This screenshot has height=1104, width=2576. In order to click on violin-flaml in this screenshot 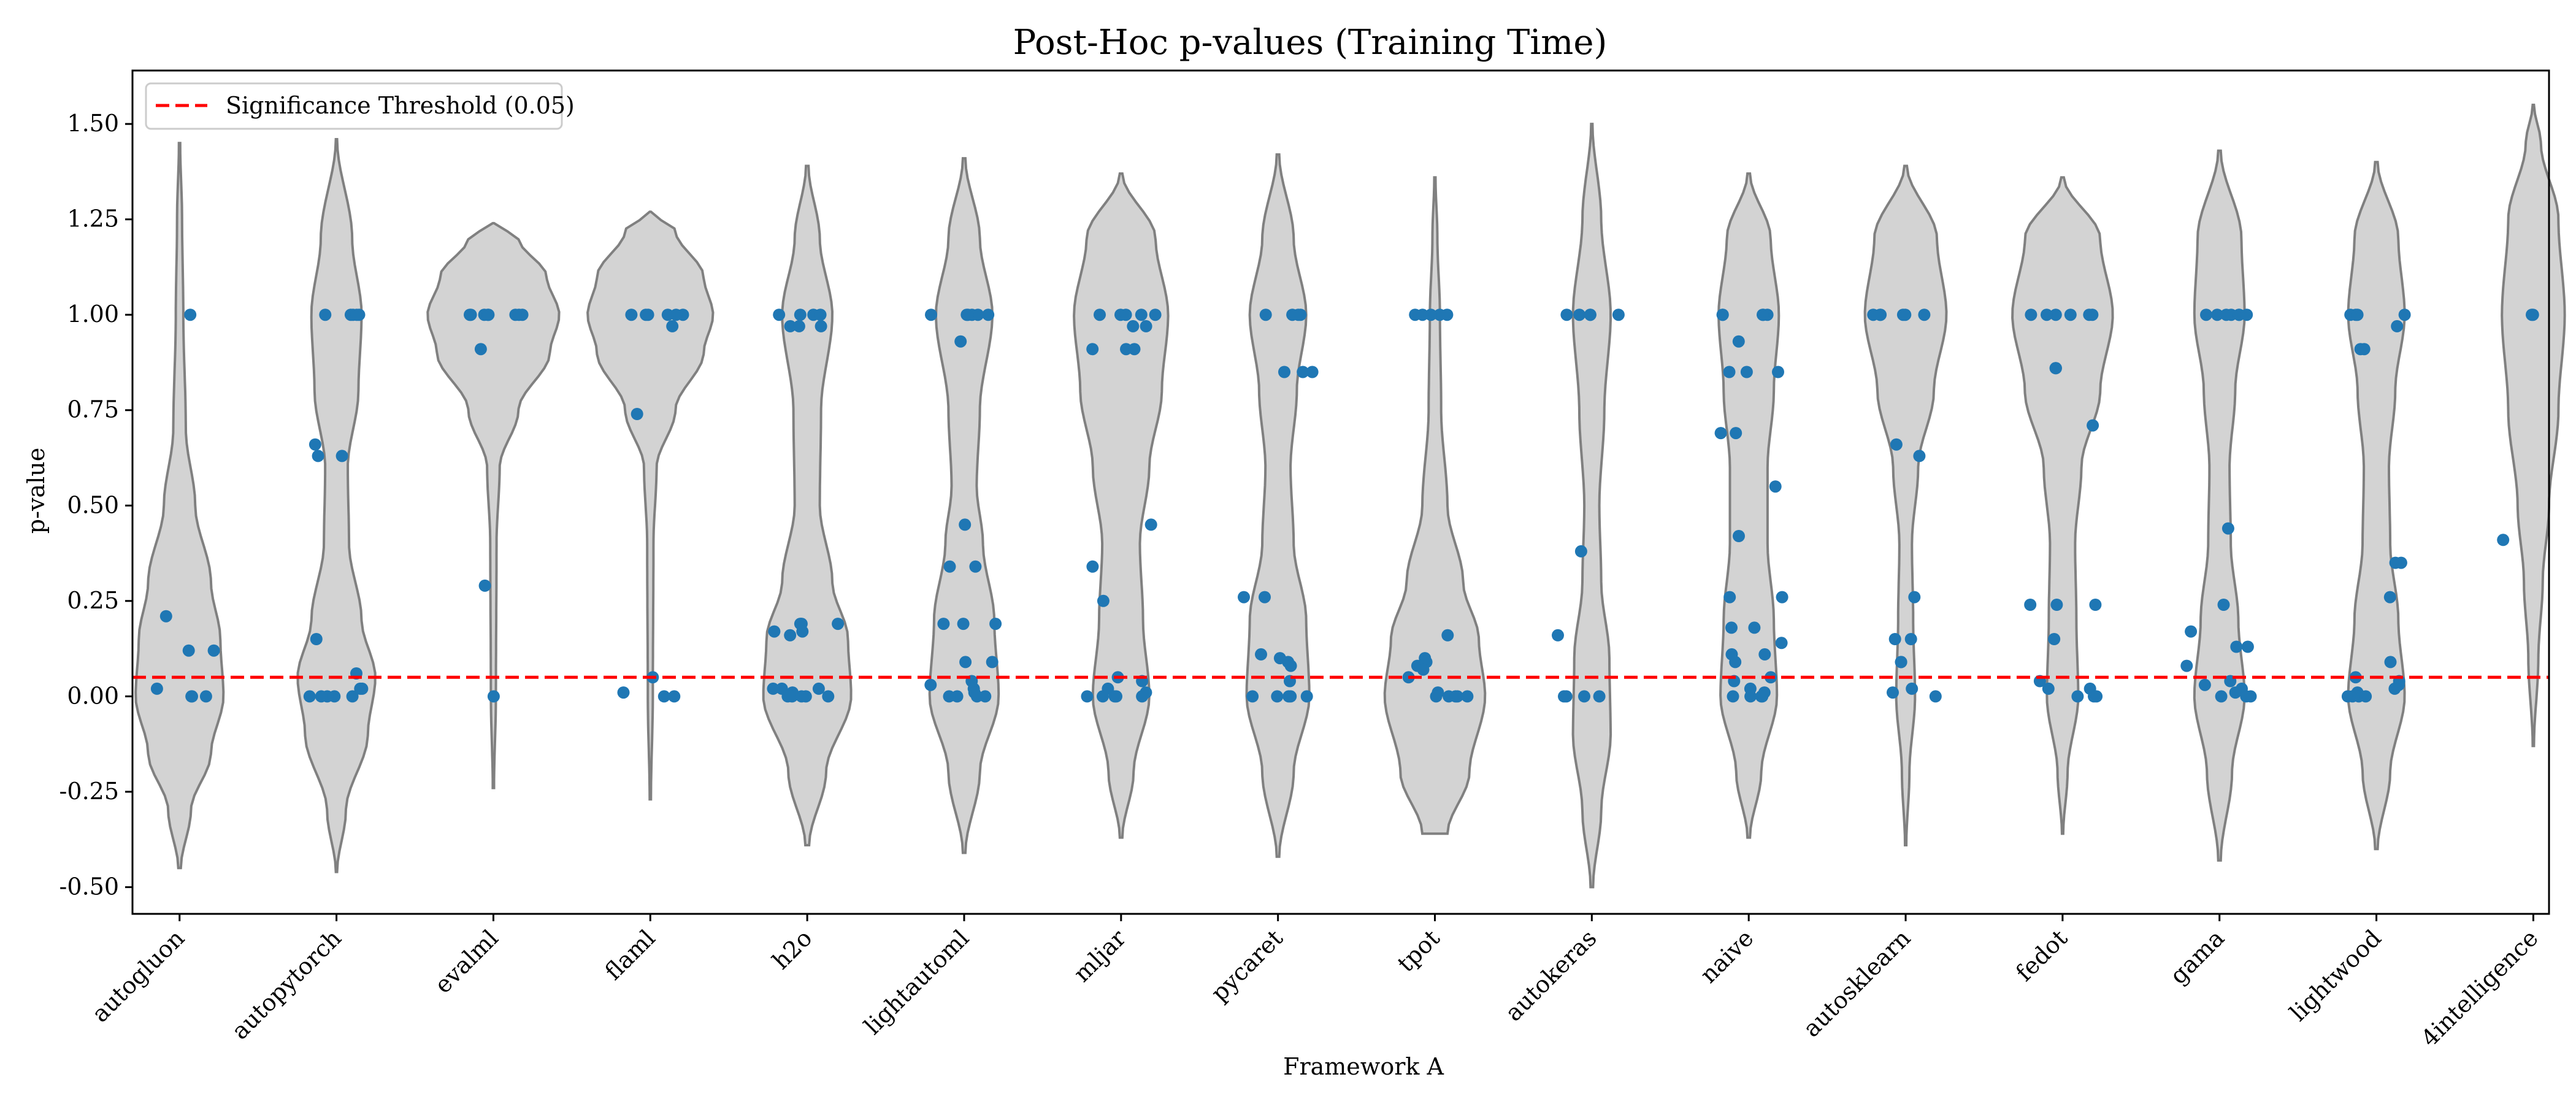, I will do `click(650, 505)`.